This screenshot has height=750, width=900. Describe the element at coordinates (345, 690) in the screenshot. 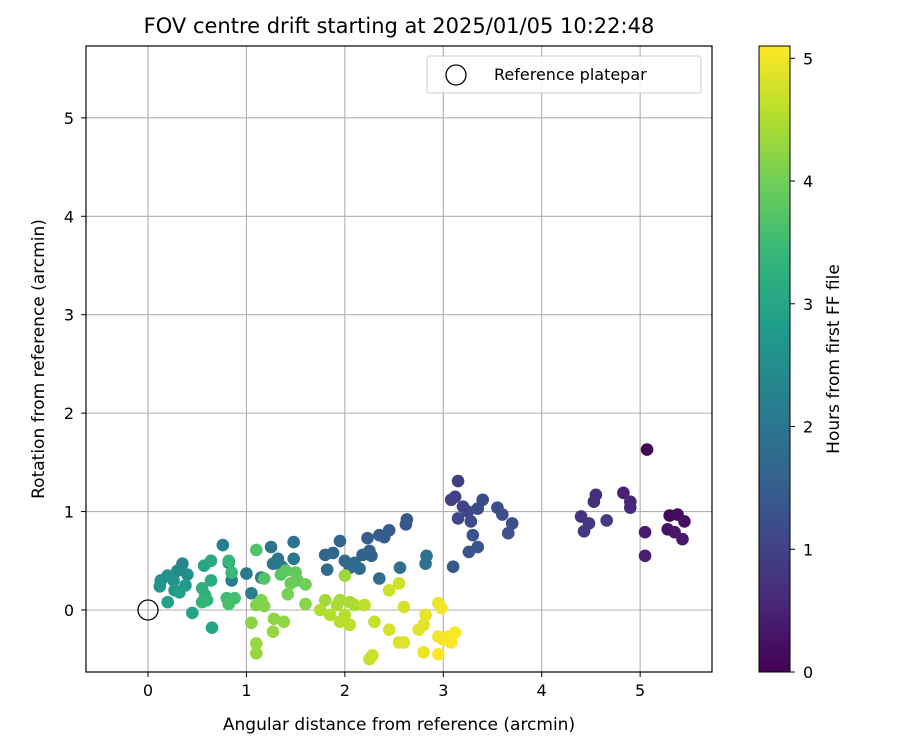

I see `x-tick-label: 2` at that location.